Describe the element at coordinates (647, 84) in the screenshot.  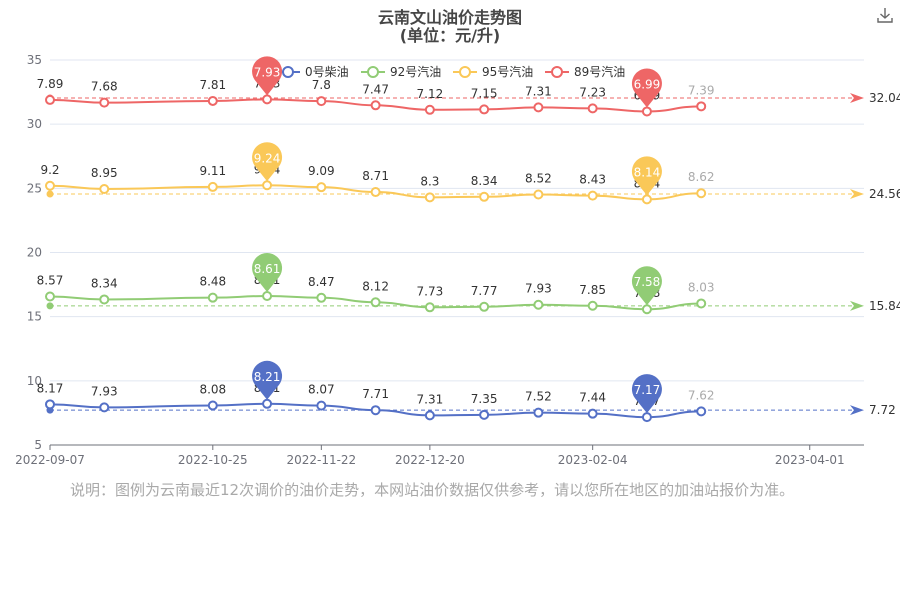
I see `min-marker-label: 6.99` at that location.